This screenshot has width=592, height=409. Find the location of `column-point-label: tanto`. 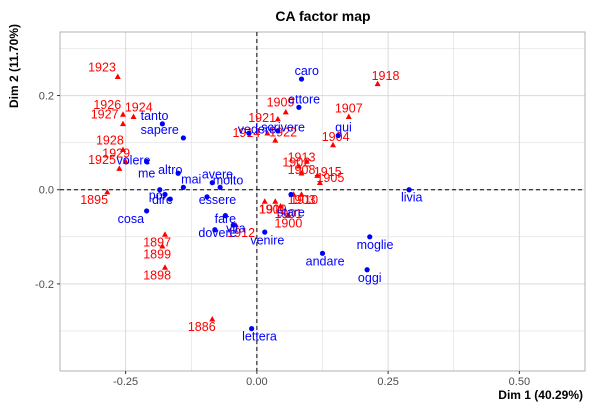

column-point-label: tanto is located at coordinates (155, 116).